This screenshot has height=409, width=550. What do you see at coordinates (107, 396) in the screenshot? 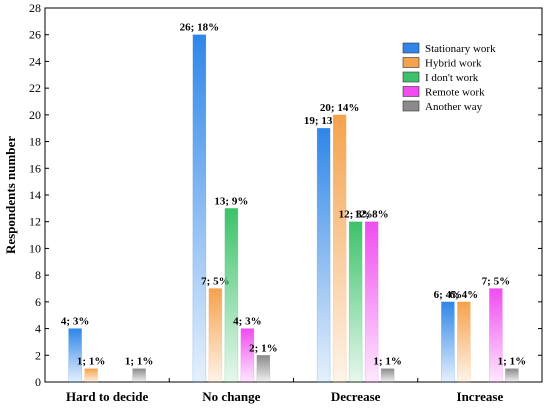
I see `x-category-label: Hard to decide` at bounding box center [107, 396].